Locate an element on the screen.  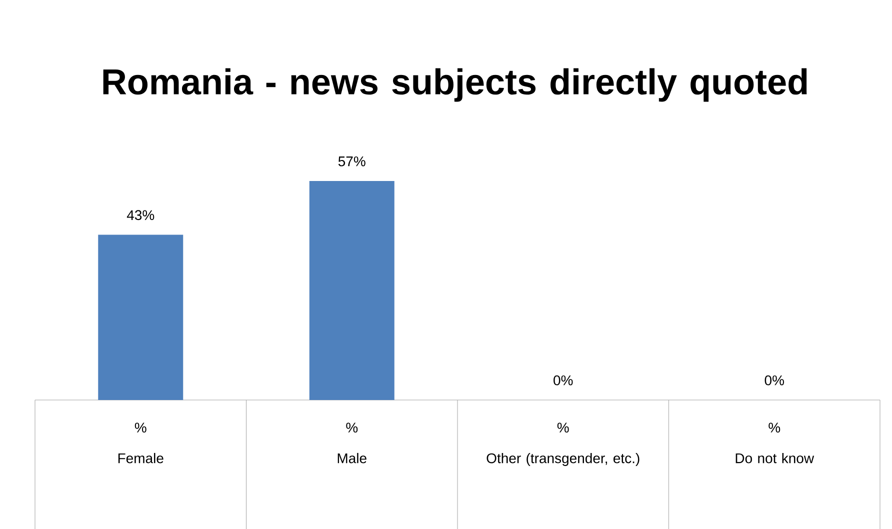
series-label: % is located at coordinates (140, 427).